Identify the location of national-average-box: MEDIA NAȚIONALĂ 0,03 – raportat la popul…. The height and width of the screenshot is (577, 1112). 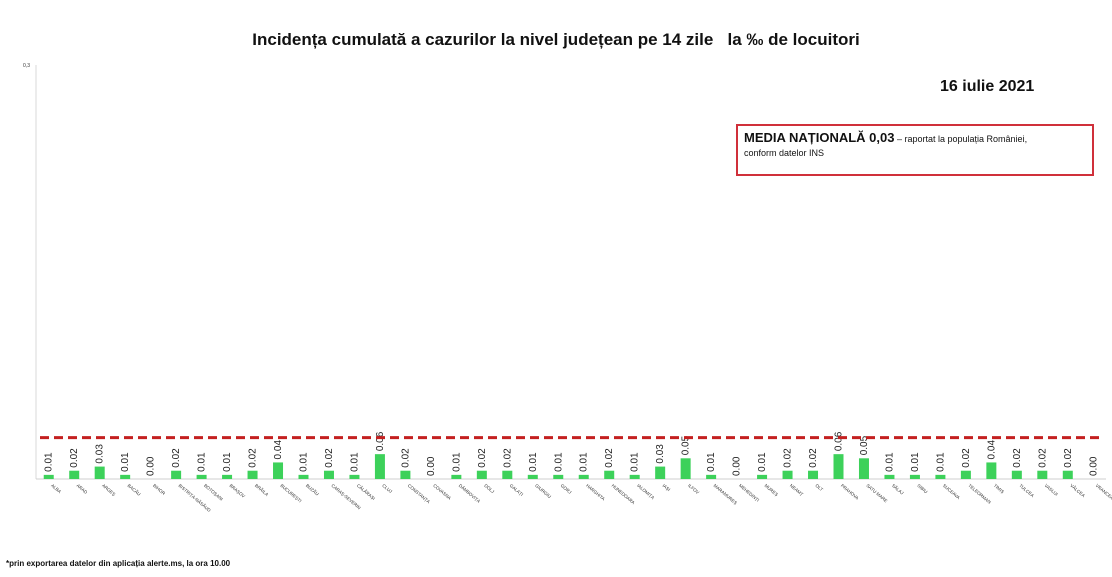
(915, 150).